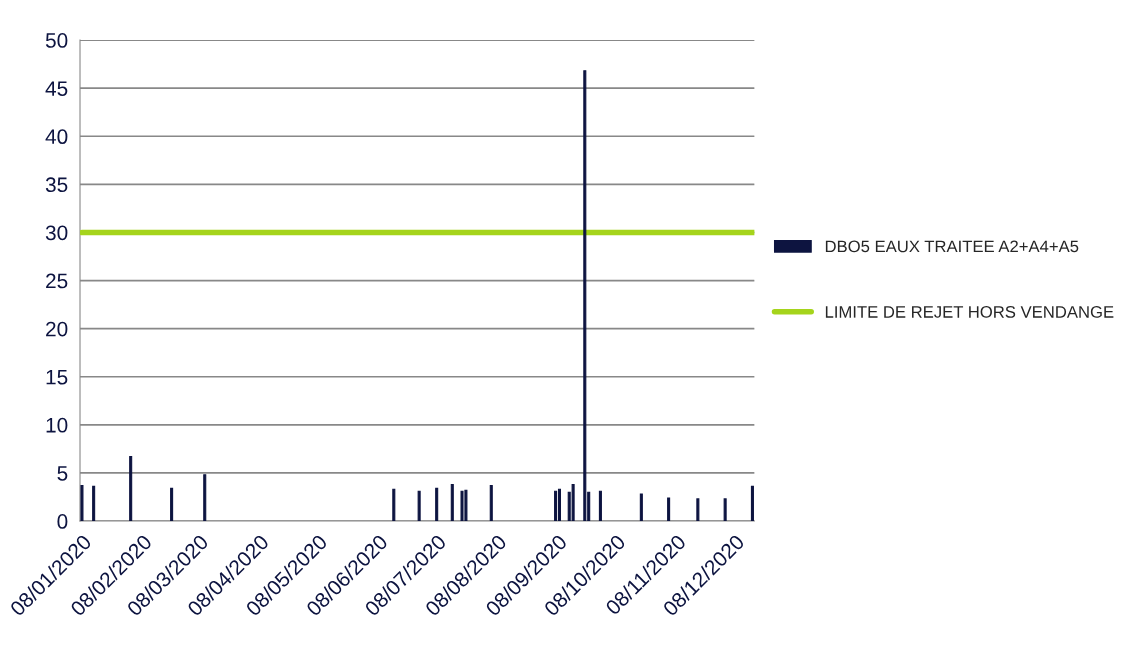 The width and height of the screenshot is (1143, 668). What do you see at coordinates (57, 281) in the screenshot?
I see `y-tick-label: 25` at bounding box center [57, 281].